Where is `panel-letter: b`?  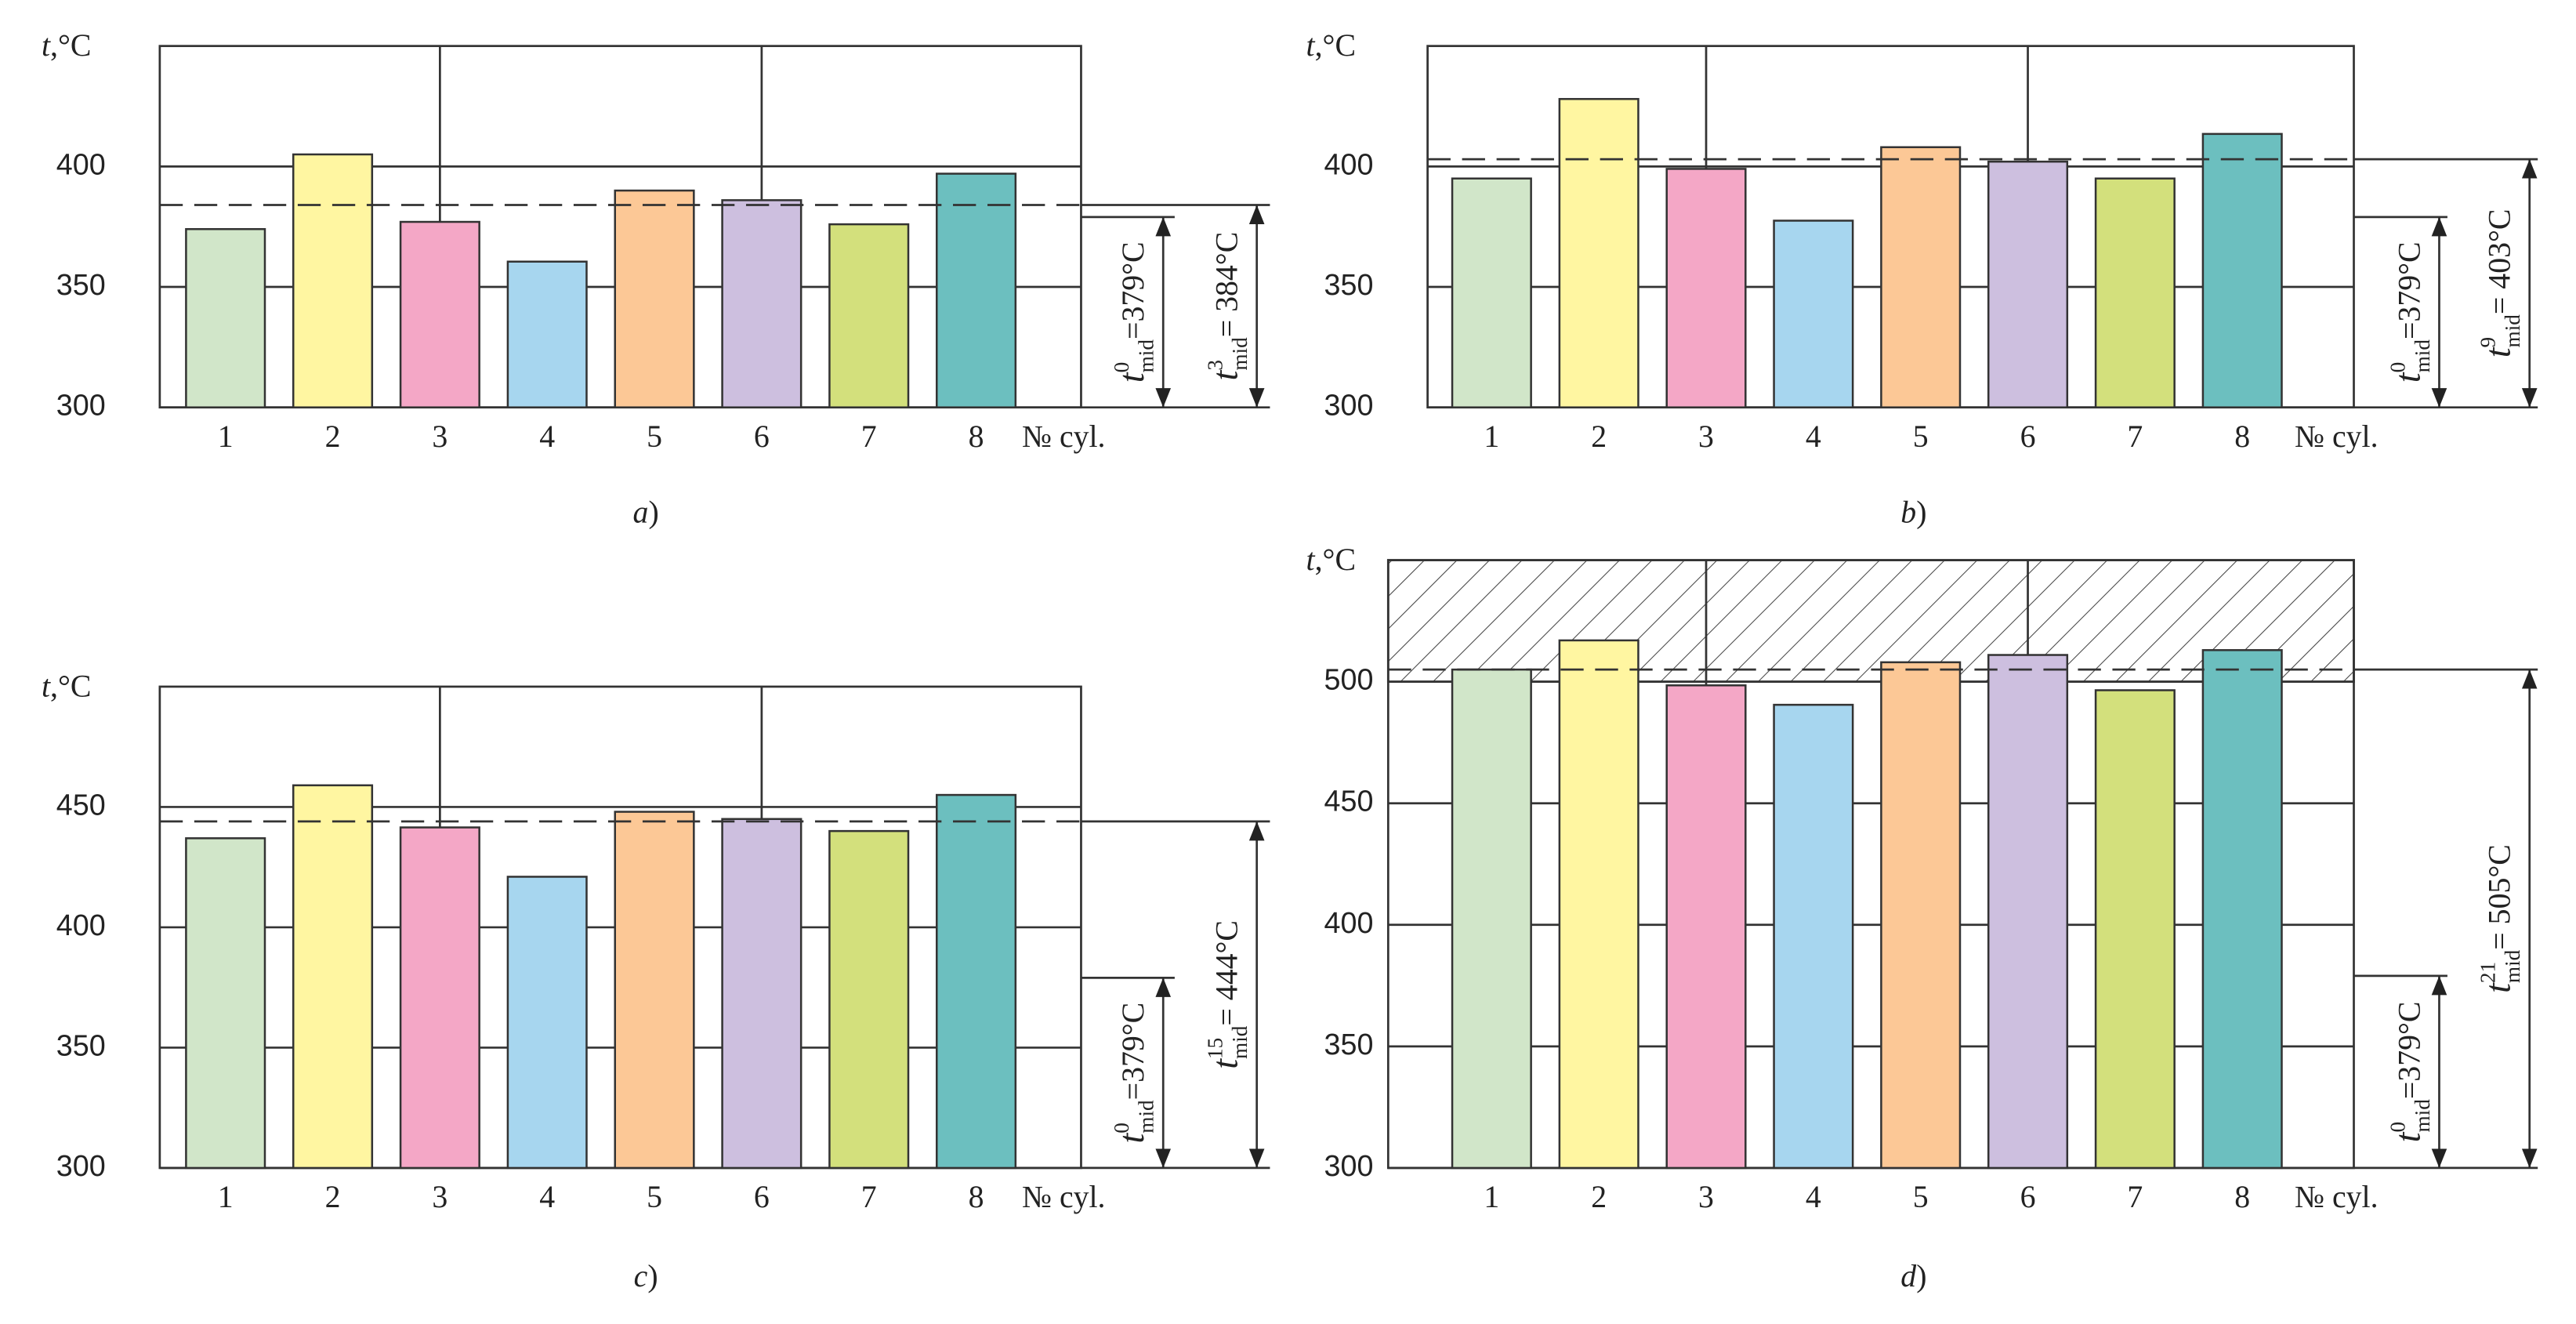 panel-letter: b is located at coordinates (1908, 512).